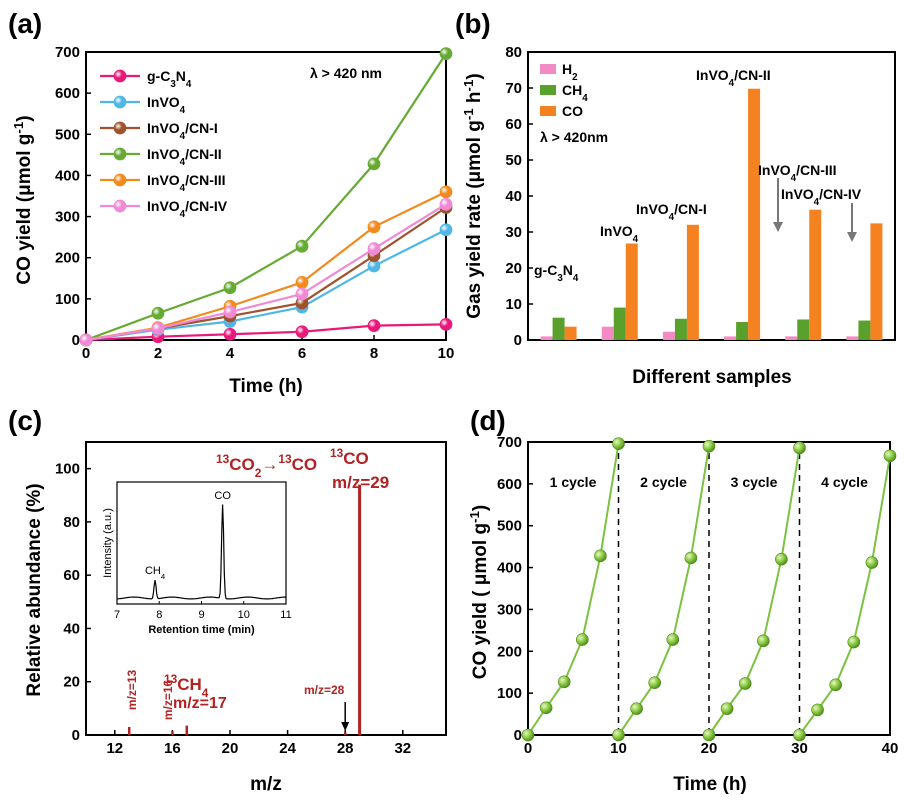 This screenshot has height=800, width=905. What do you see at coordinates (67, 469) in the screenshot?
I see `y-tick-label: 100` at bounding box center [67, 469].